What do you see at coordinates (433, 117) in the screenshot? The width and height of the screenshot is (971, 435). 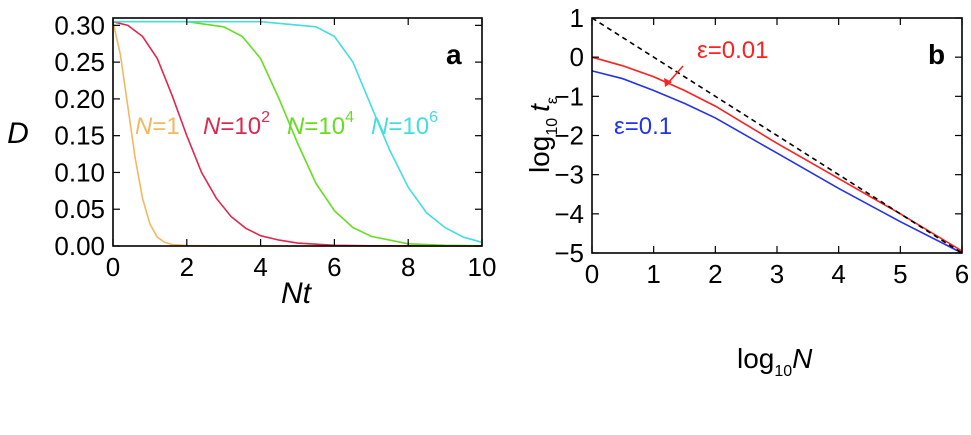 I see `chart-a-label-n1e6-sup: 6` at bounding box center [433, 117].